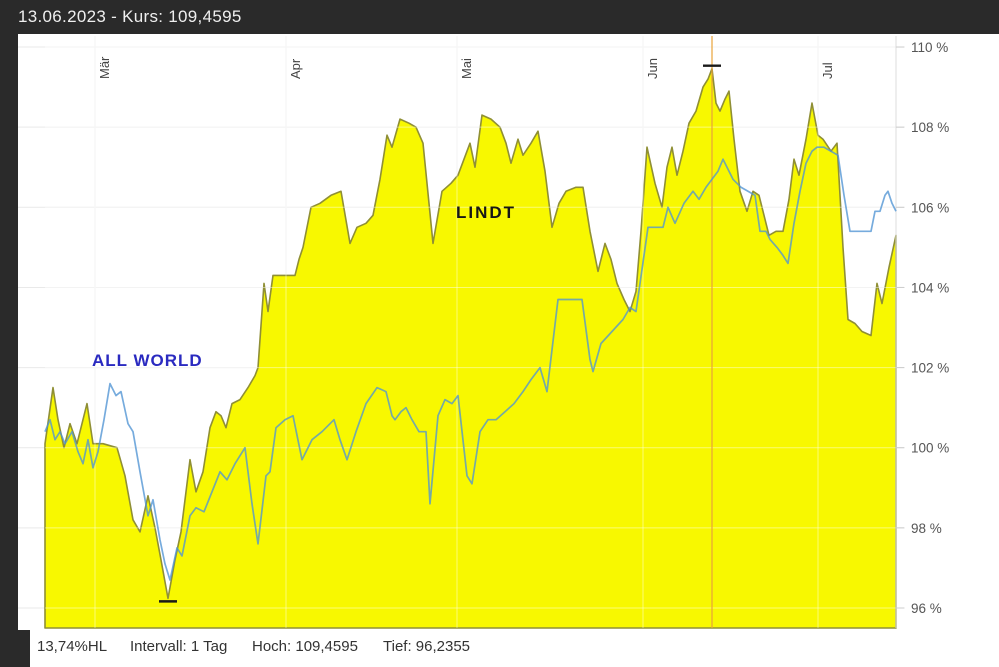 The height and width of the screenshot is (667, 999). What do you see at coordinates (427, 646) in the screenshot?
I see `low-value-label: Tief: 96,2355` at bounding box center [427, 646].